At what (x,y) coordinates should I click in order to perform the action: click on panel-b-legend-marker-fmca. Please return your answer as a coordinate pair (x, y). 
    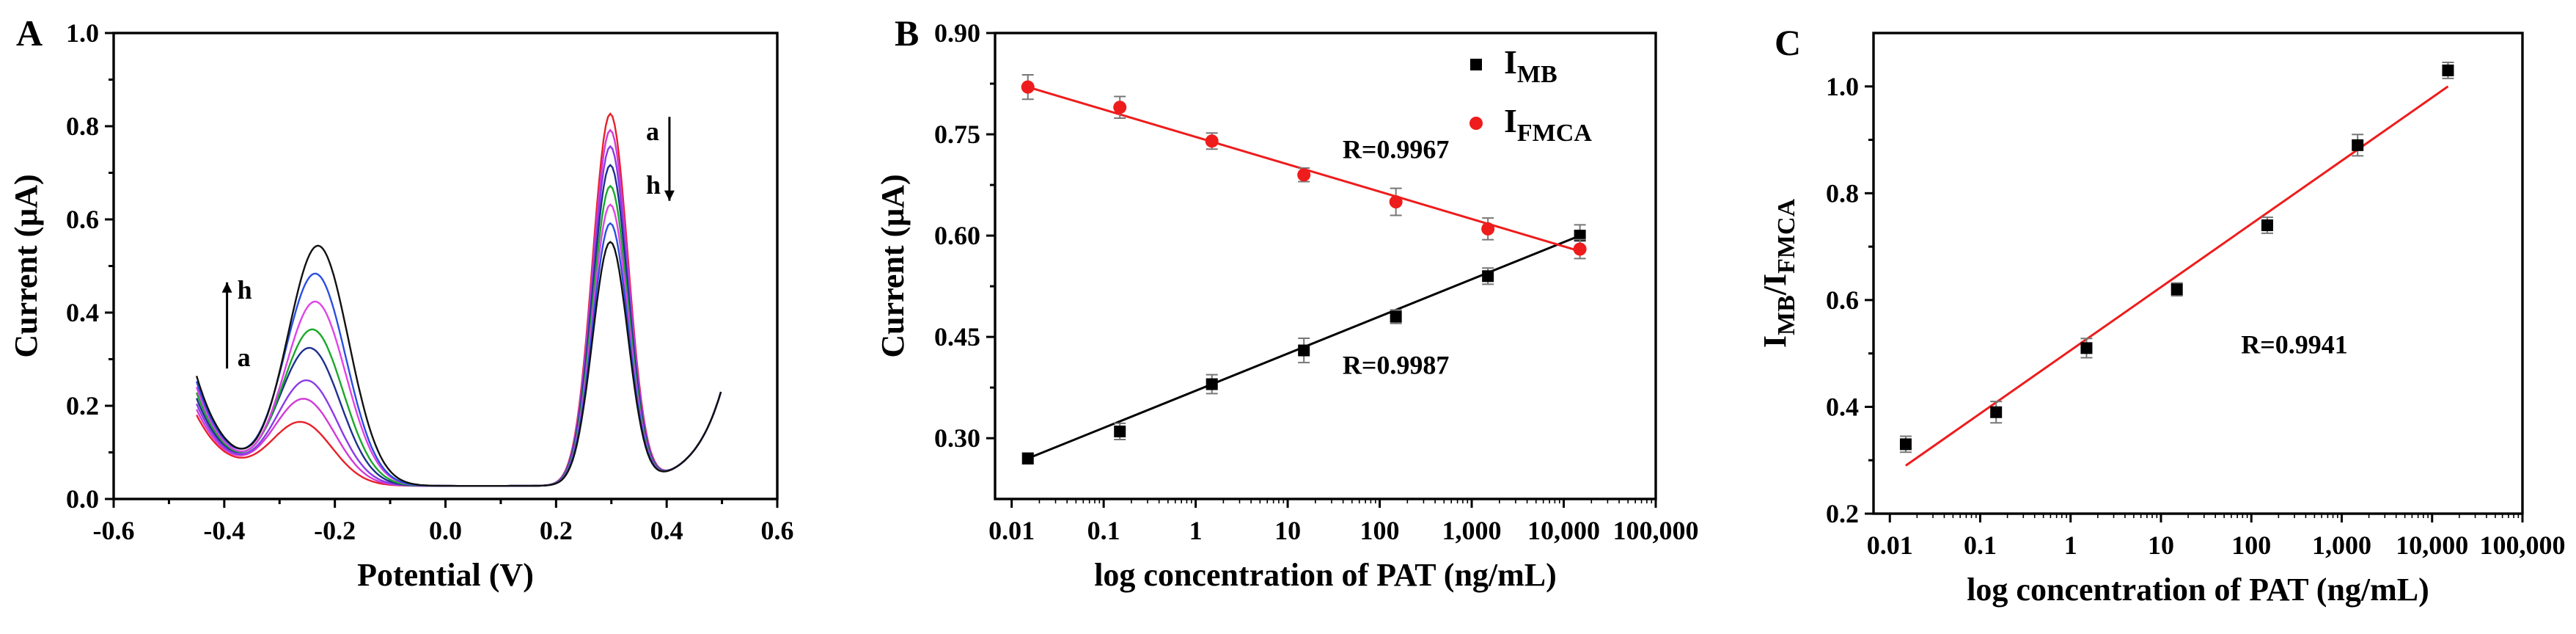
    Looking at the image, I should click on (1476, 123).